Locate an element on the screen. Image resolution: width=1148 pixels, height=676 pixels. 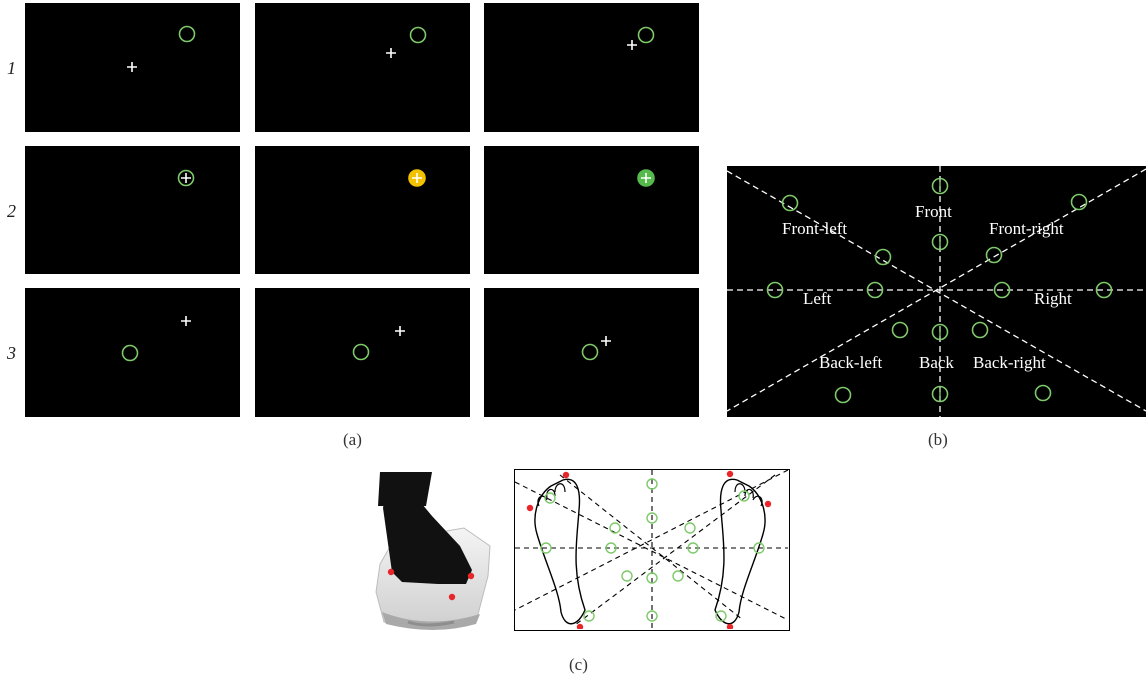
target-left-far is located at coordinates (775, 290).